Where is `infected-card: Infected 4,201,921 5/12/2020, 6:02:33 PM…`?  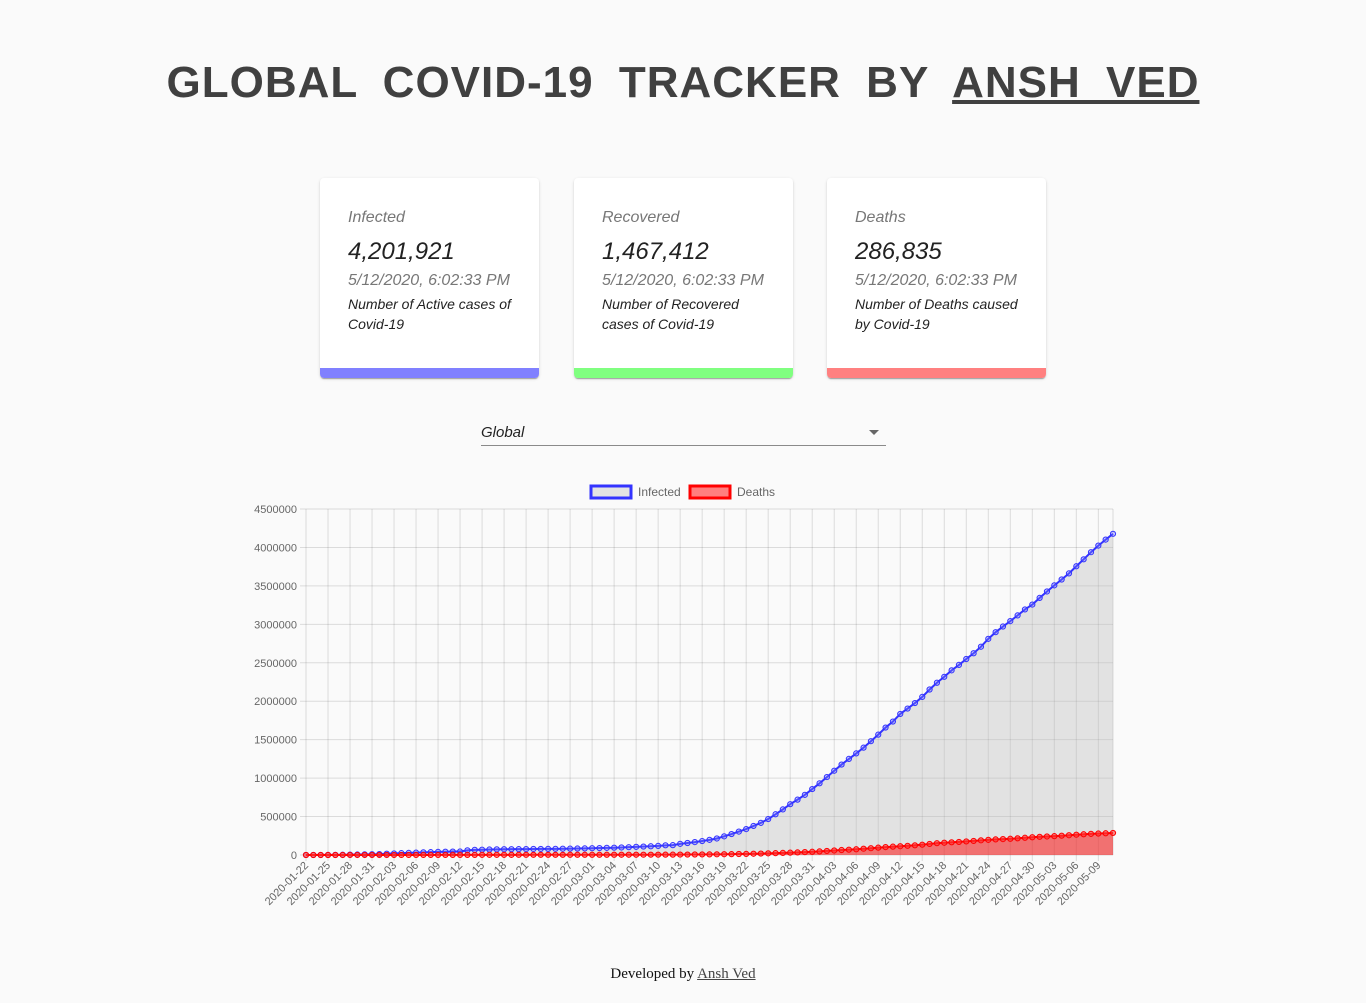
infected-card: Infected 4,201,921 5/12/2020, 6:02:33 PM… is located at coordinates (429, 278).